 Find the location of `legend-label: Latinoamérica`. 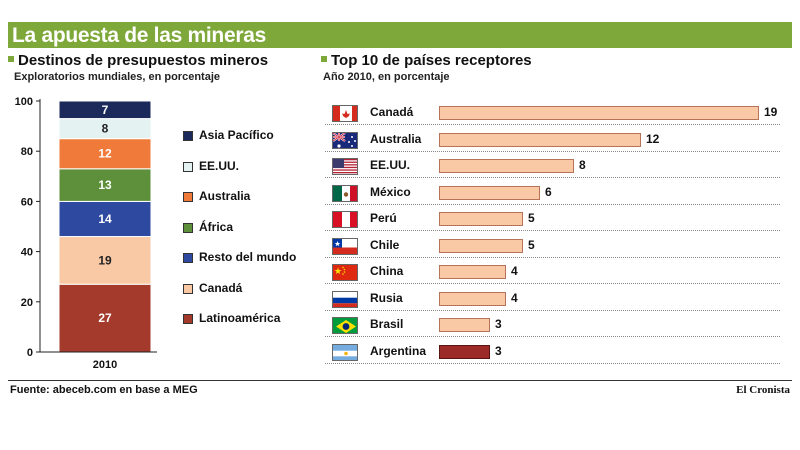

legend-label: Latinoamérica is located at coordinates (240, 318).